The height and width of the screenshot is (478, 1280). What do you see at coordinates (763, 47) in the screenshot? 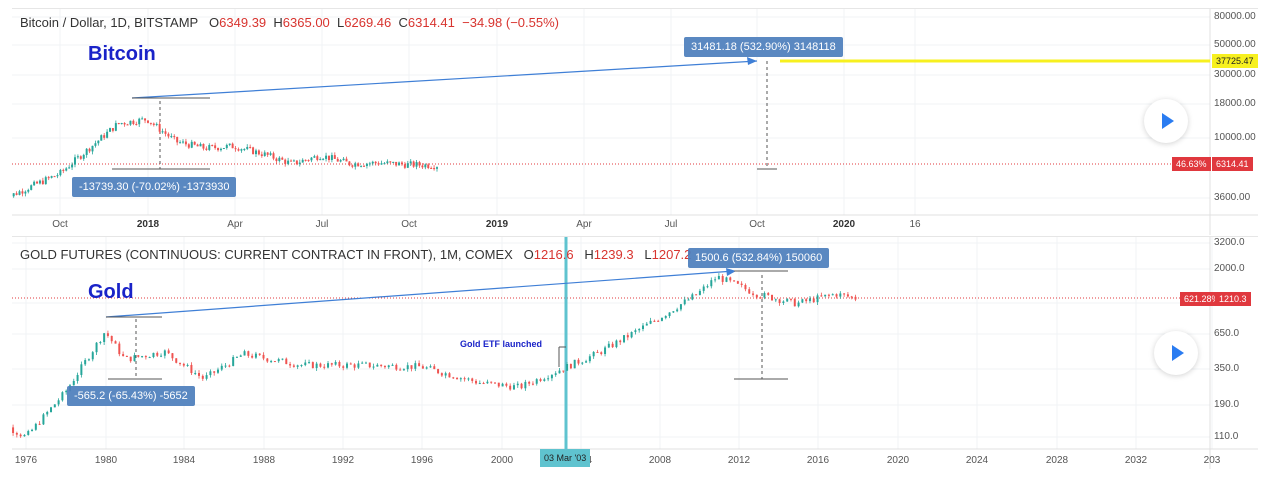
I see `bitcoin-measure-gain: 31481.18 (532.90%) 3148118` at bounding box center [763, 47].